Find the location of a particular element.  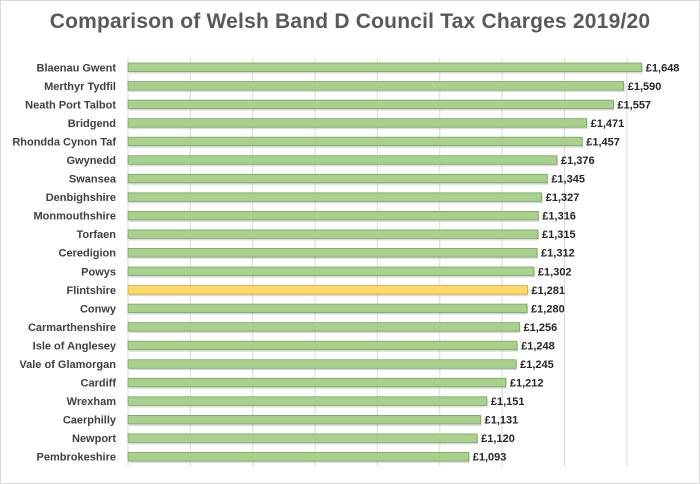

data-label: £1,256 is located at coordinates (541, 328).